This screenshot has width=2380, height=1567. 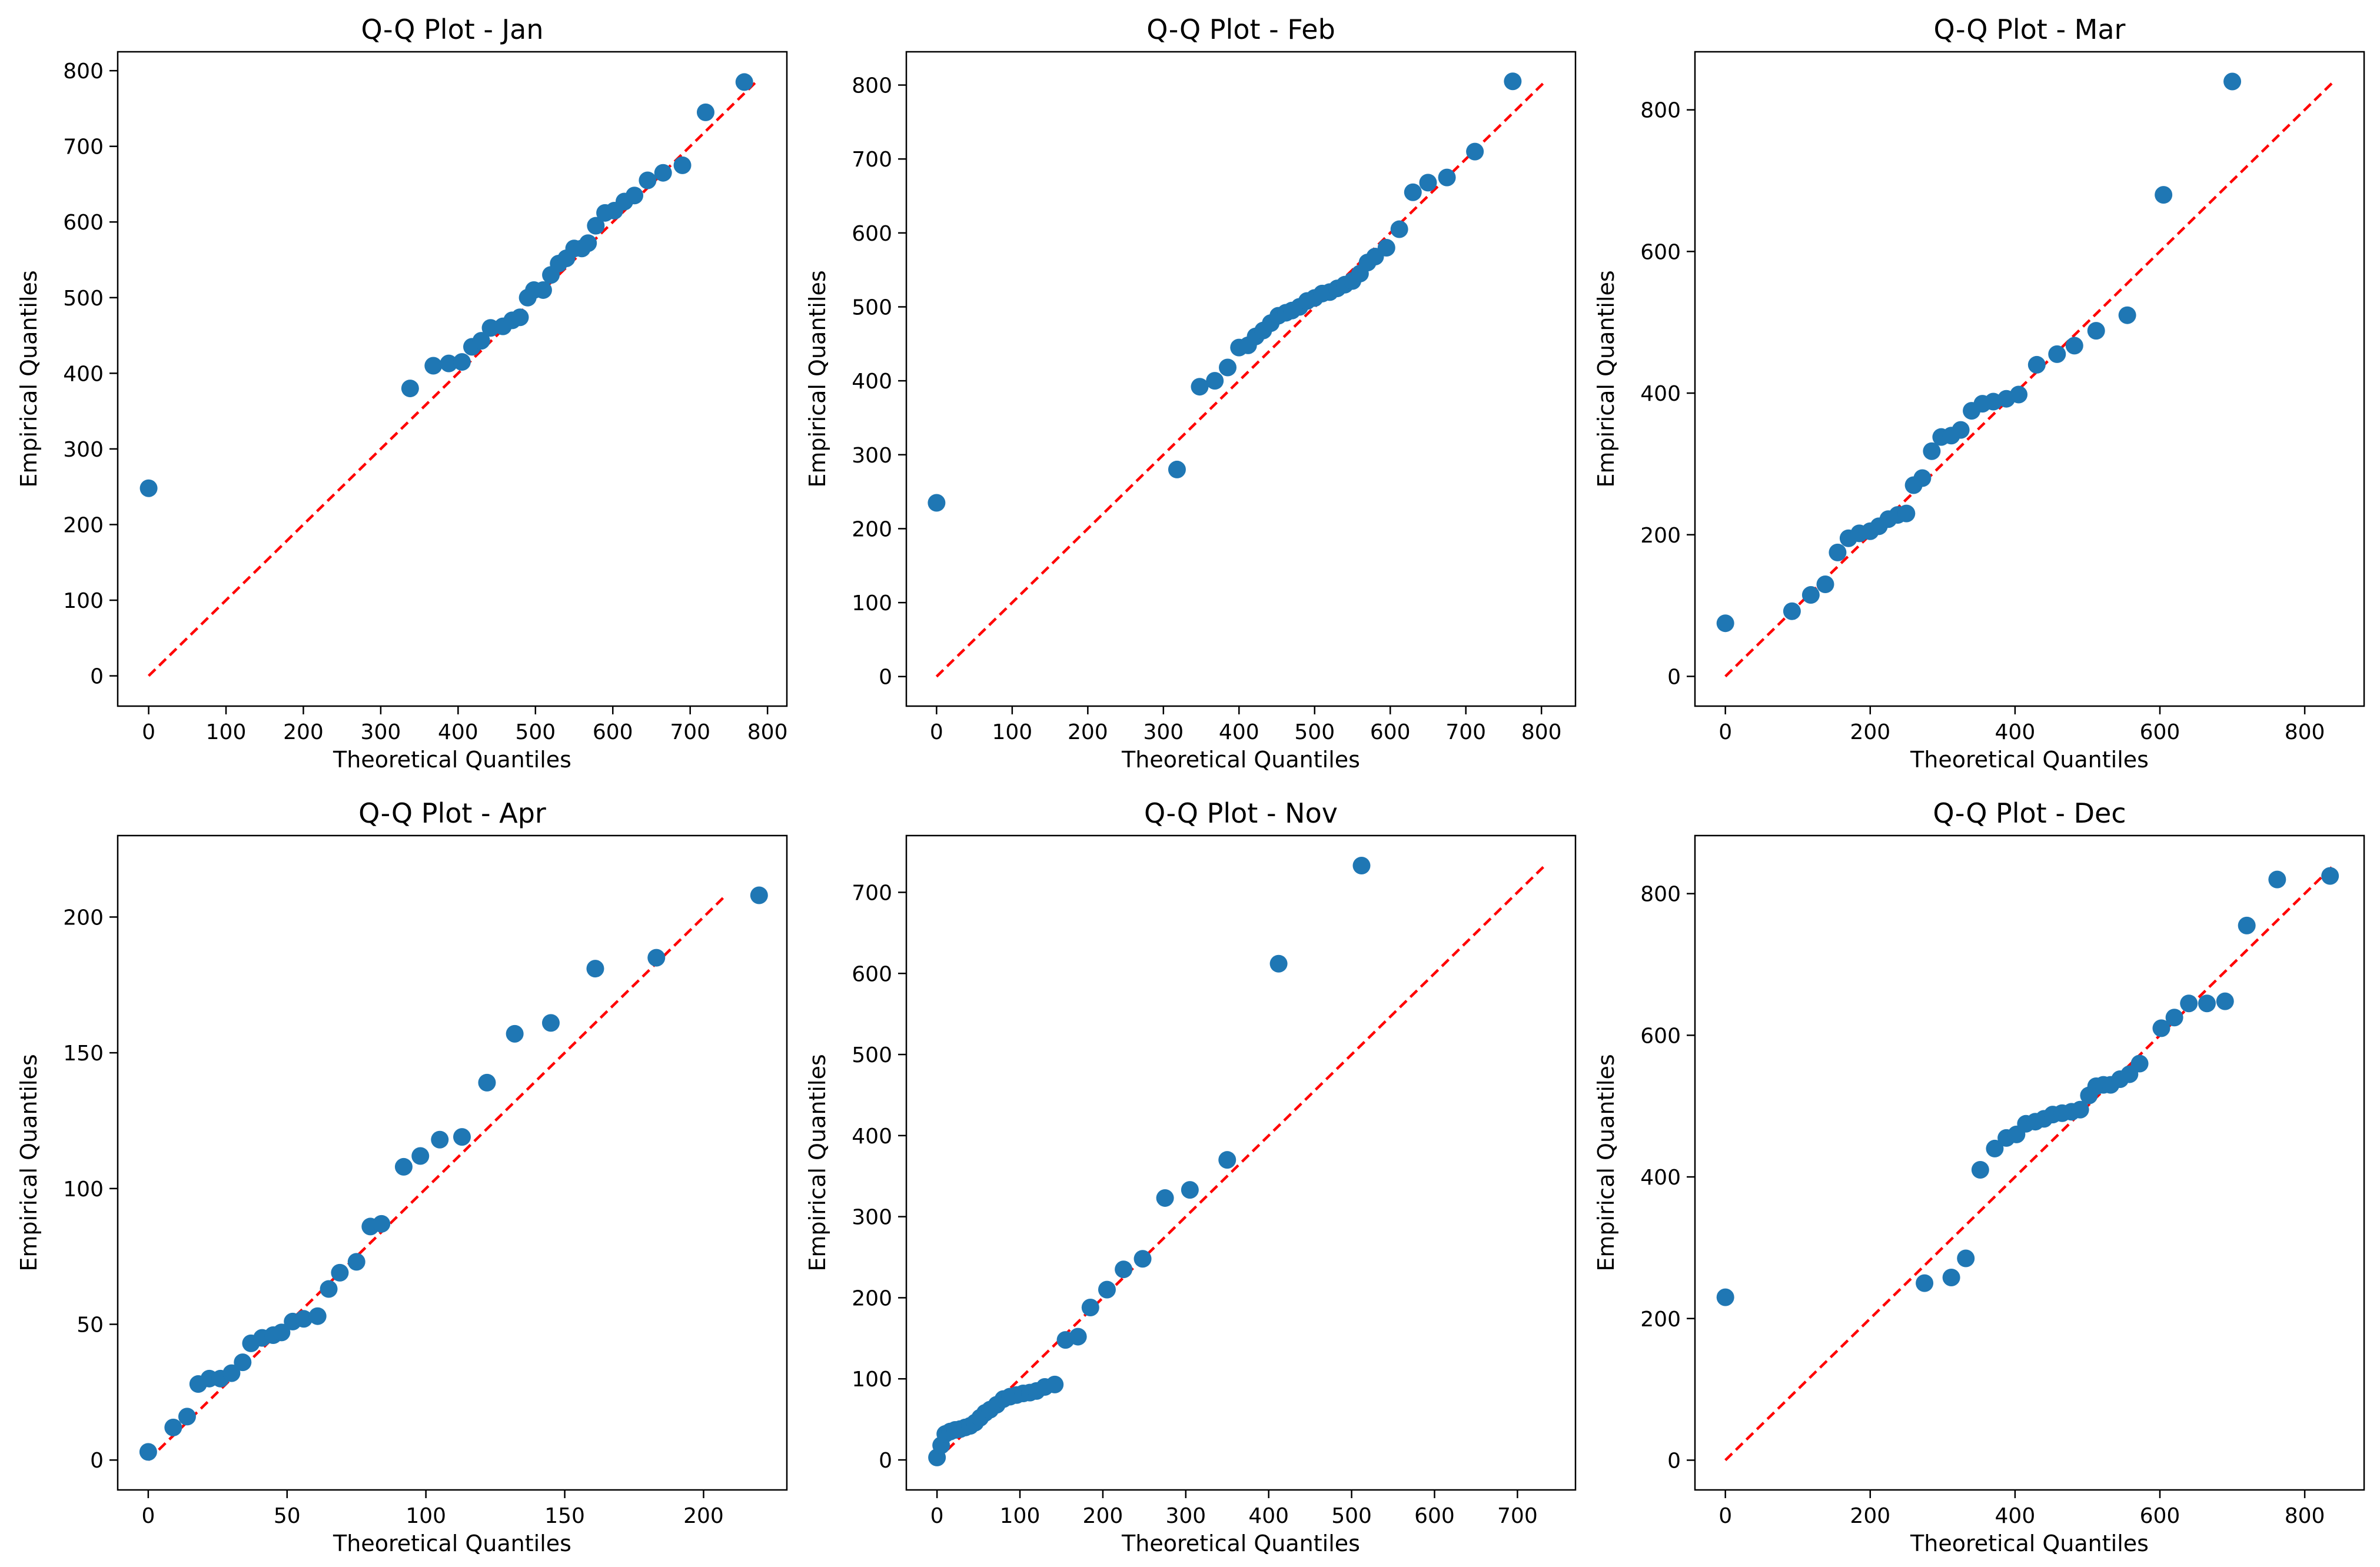 What do you see at coordinates (90, 1326) in the screenshot?
I see `y-tick-label: 50` at bounding box center [90, 1326].